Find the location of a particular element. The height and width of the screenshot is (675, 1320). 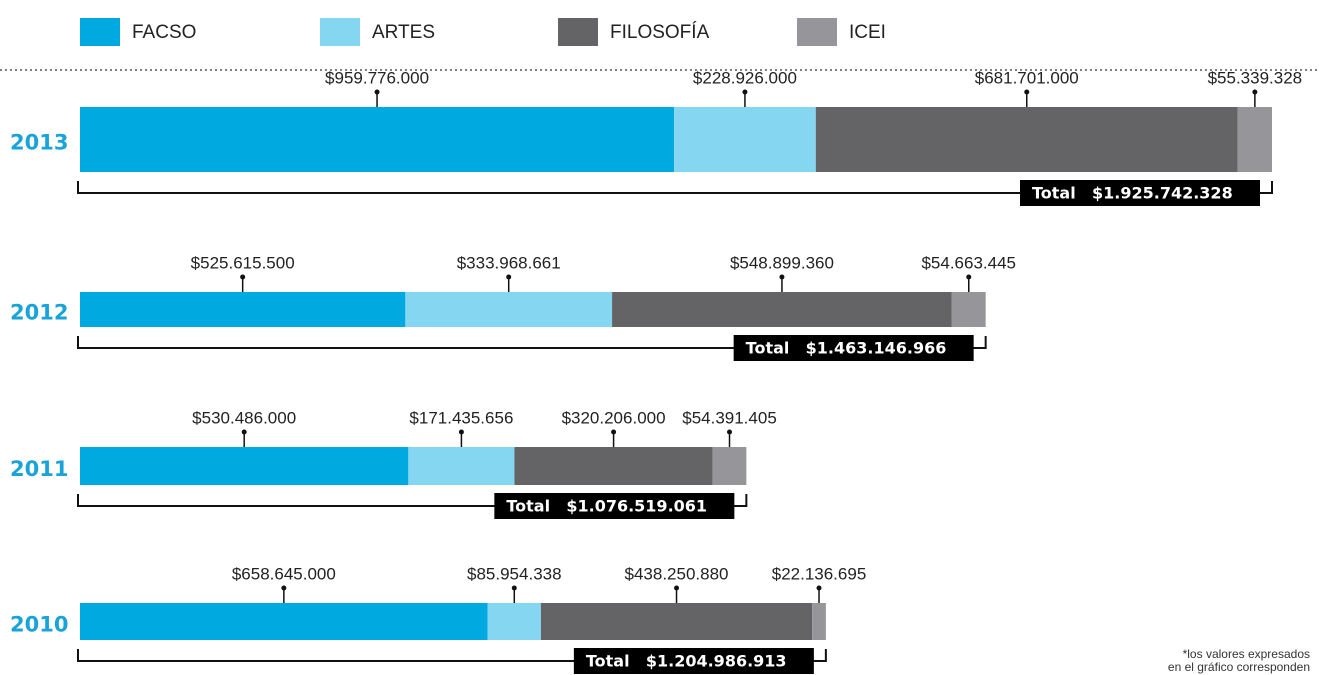

value-label: $54.391.405 is located at coordinates (729, 417).